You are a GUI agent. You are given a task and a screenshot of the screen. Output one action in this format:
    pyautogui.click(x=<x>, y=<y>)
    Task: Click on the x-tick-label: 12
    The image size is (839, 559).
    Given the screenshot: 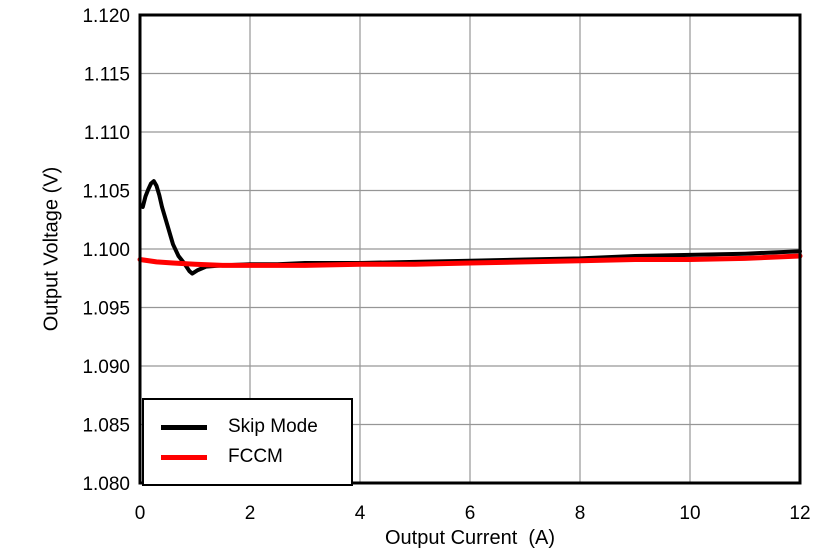 What is the action you would take?
    pyautogui.click(x=799, y=513)
    